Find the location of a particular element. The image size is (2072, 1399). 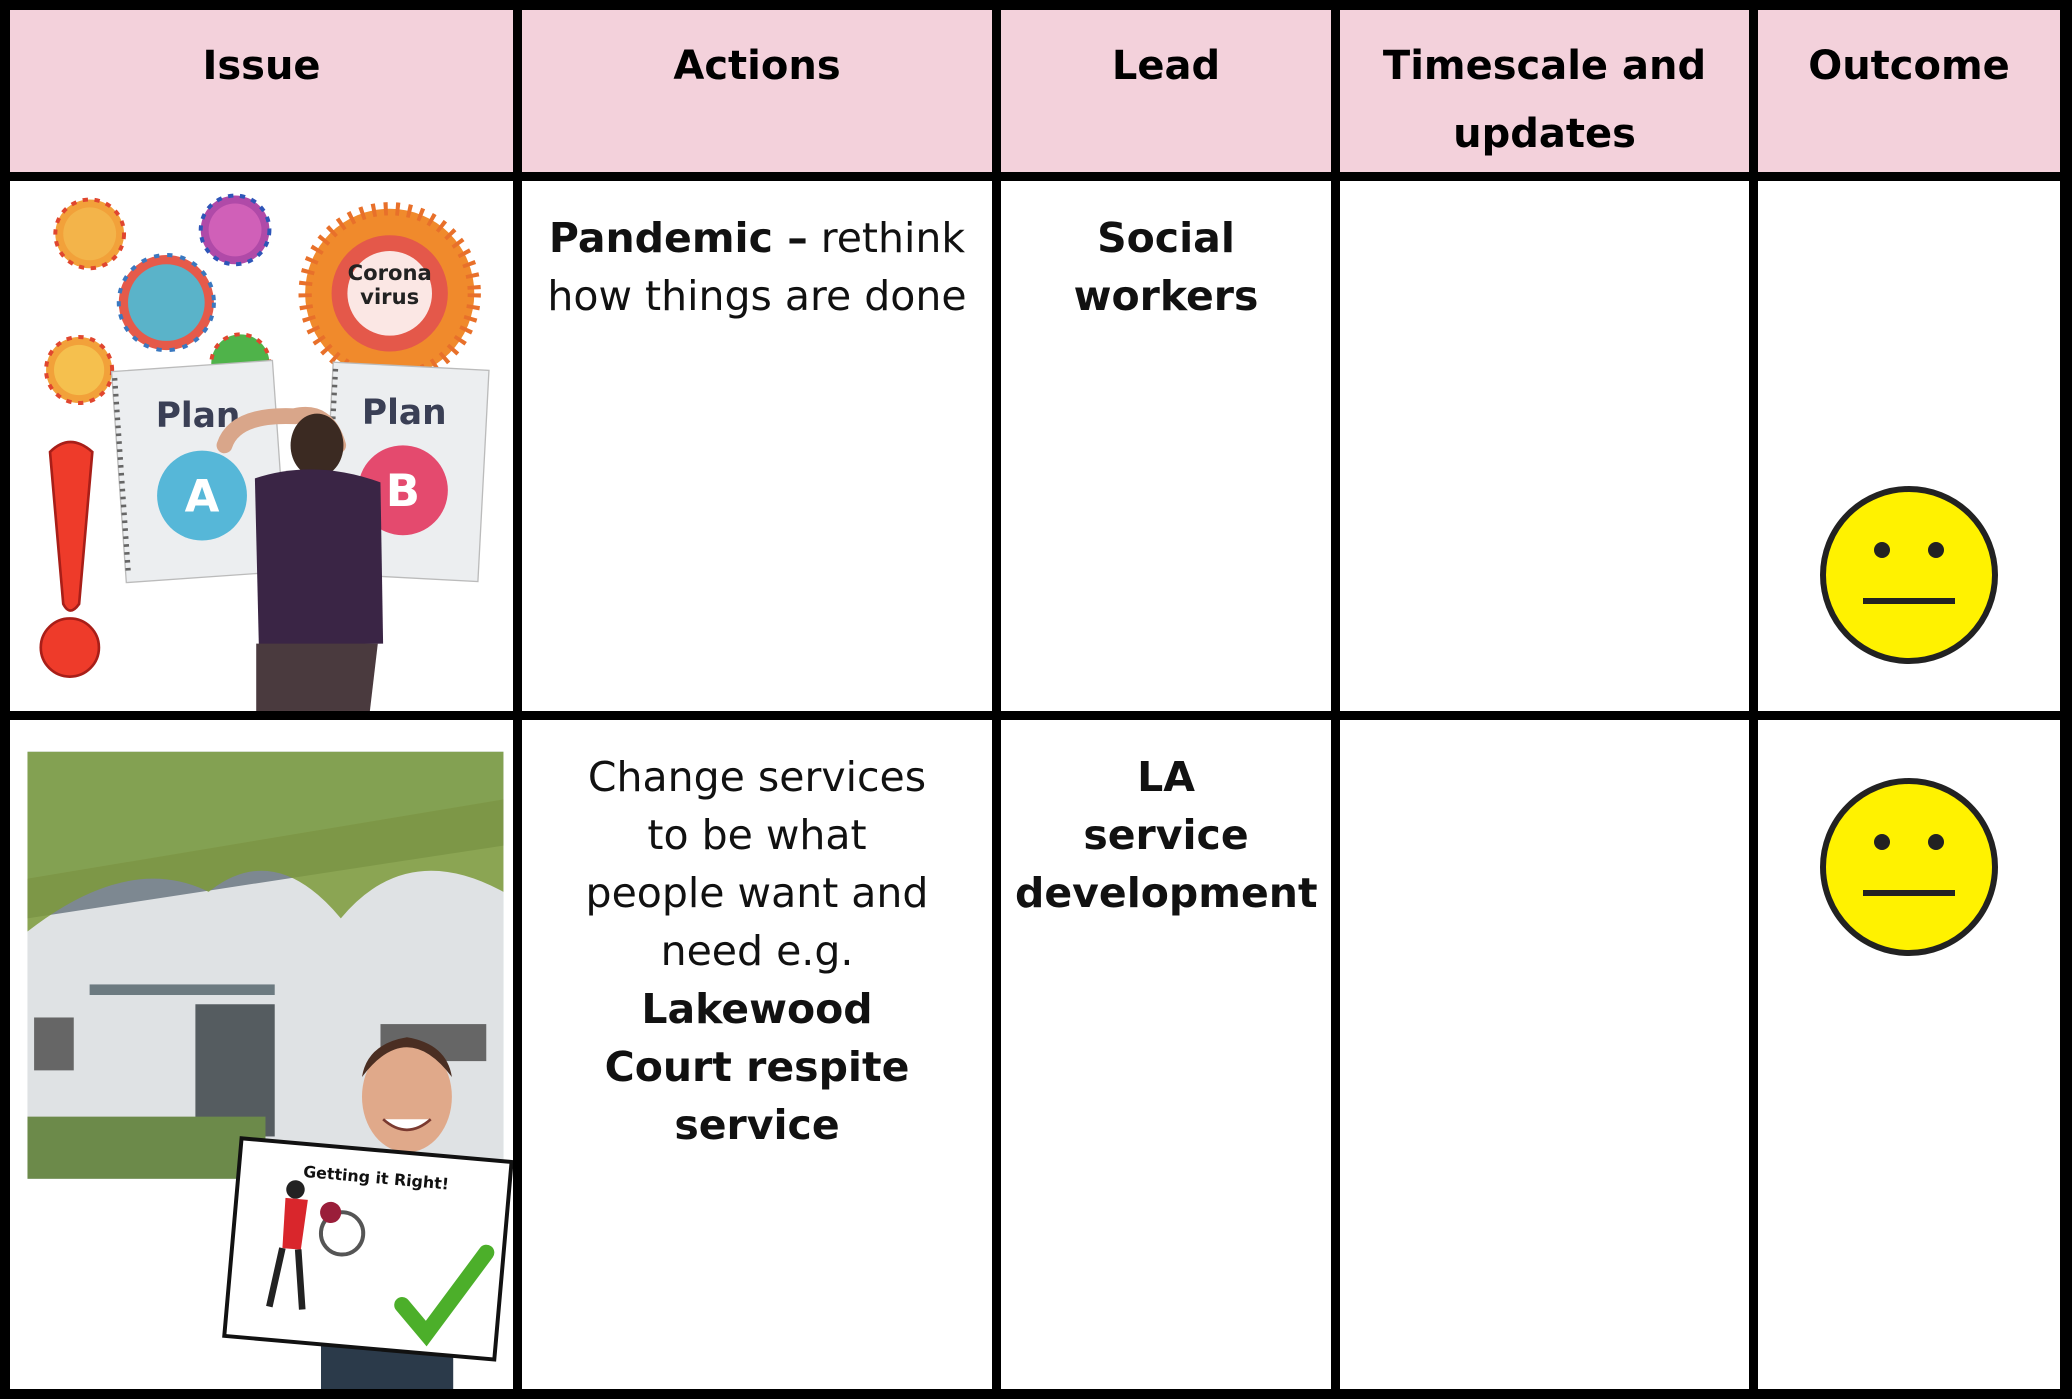

issue-cell: Corona virus Plan A Plan B is located at coordinates (261, 446).